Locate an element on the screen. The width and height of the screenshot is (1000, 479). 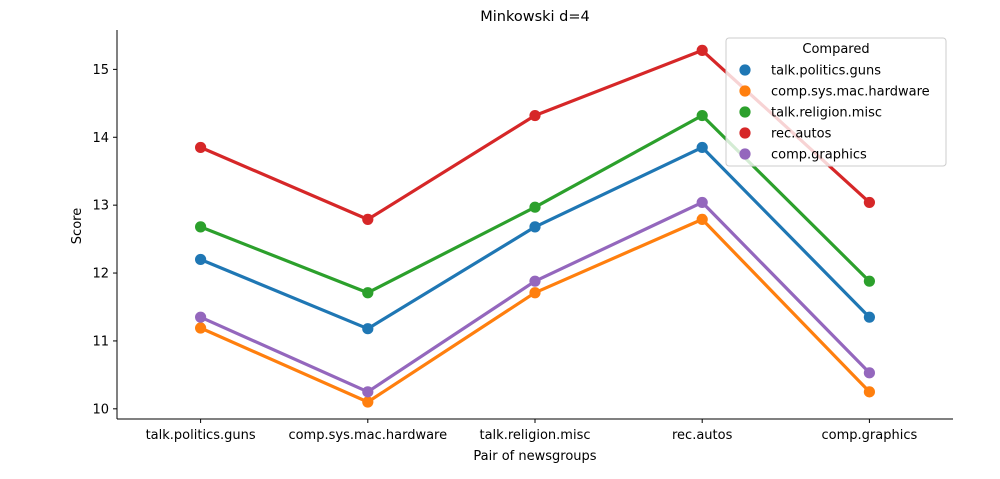
y-tick-label: 11 is located at coordinates (100, 341).